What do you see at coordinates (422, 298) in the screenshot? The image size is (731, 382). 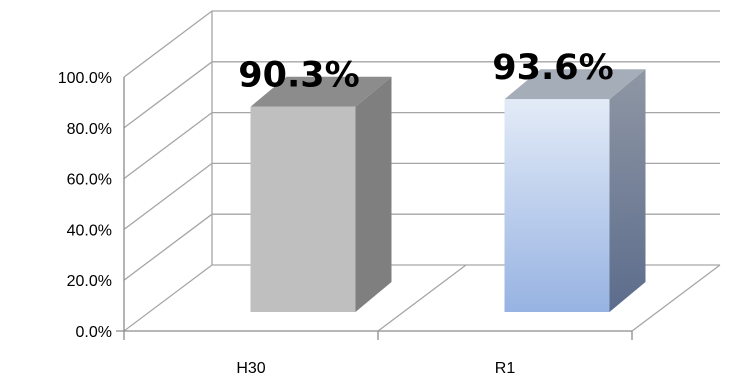 I see `category-divider` at bounding box center [422, 298].